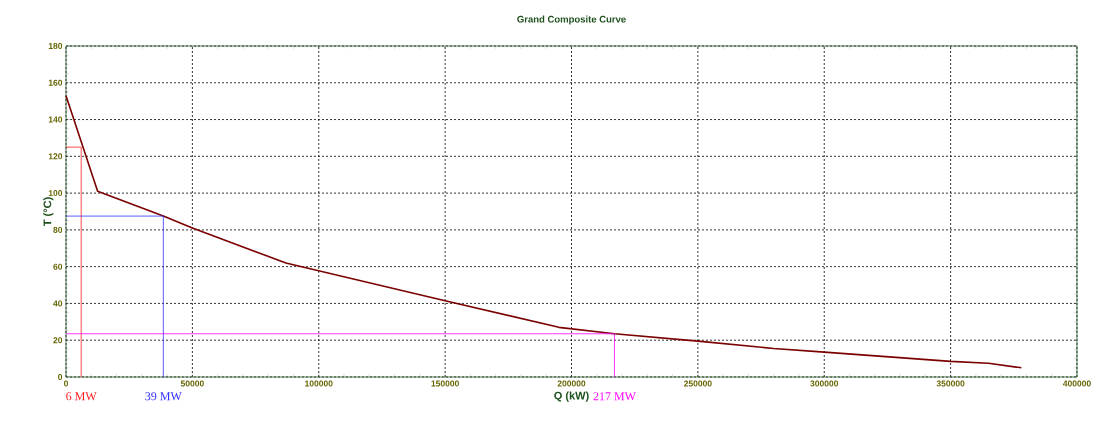 This screenshot has height=436, width=1103. What do you see at coordinates (60, 376) in the screenshot?
I see `y-tick-label: 0` at bounding box center [60, 376].